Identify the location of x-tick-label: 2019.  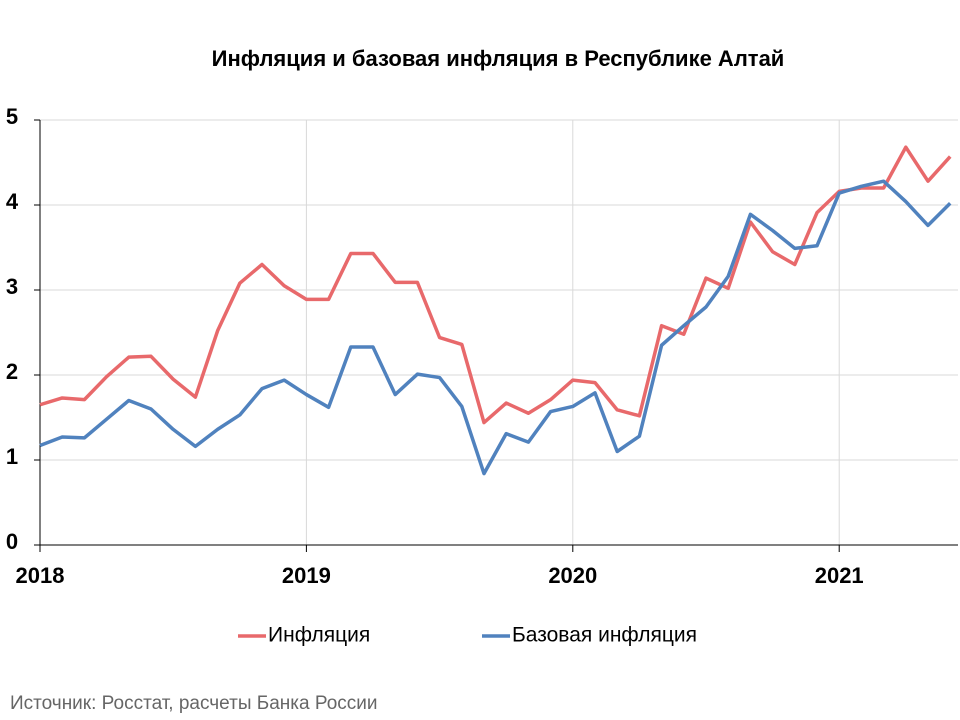
(306, 575).